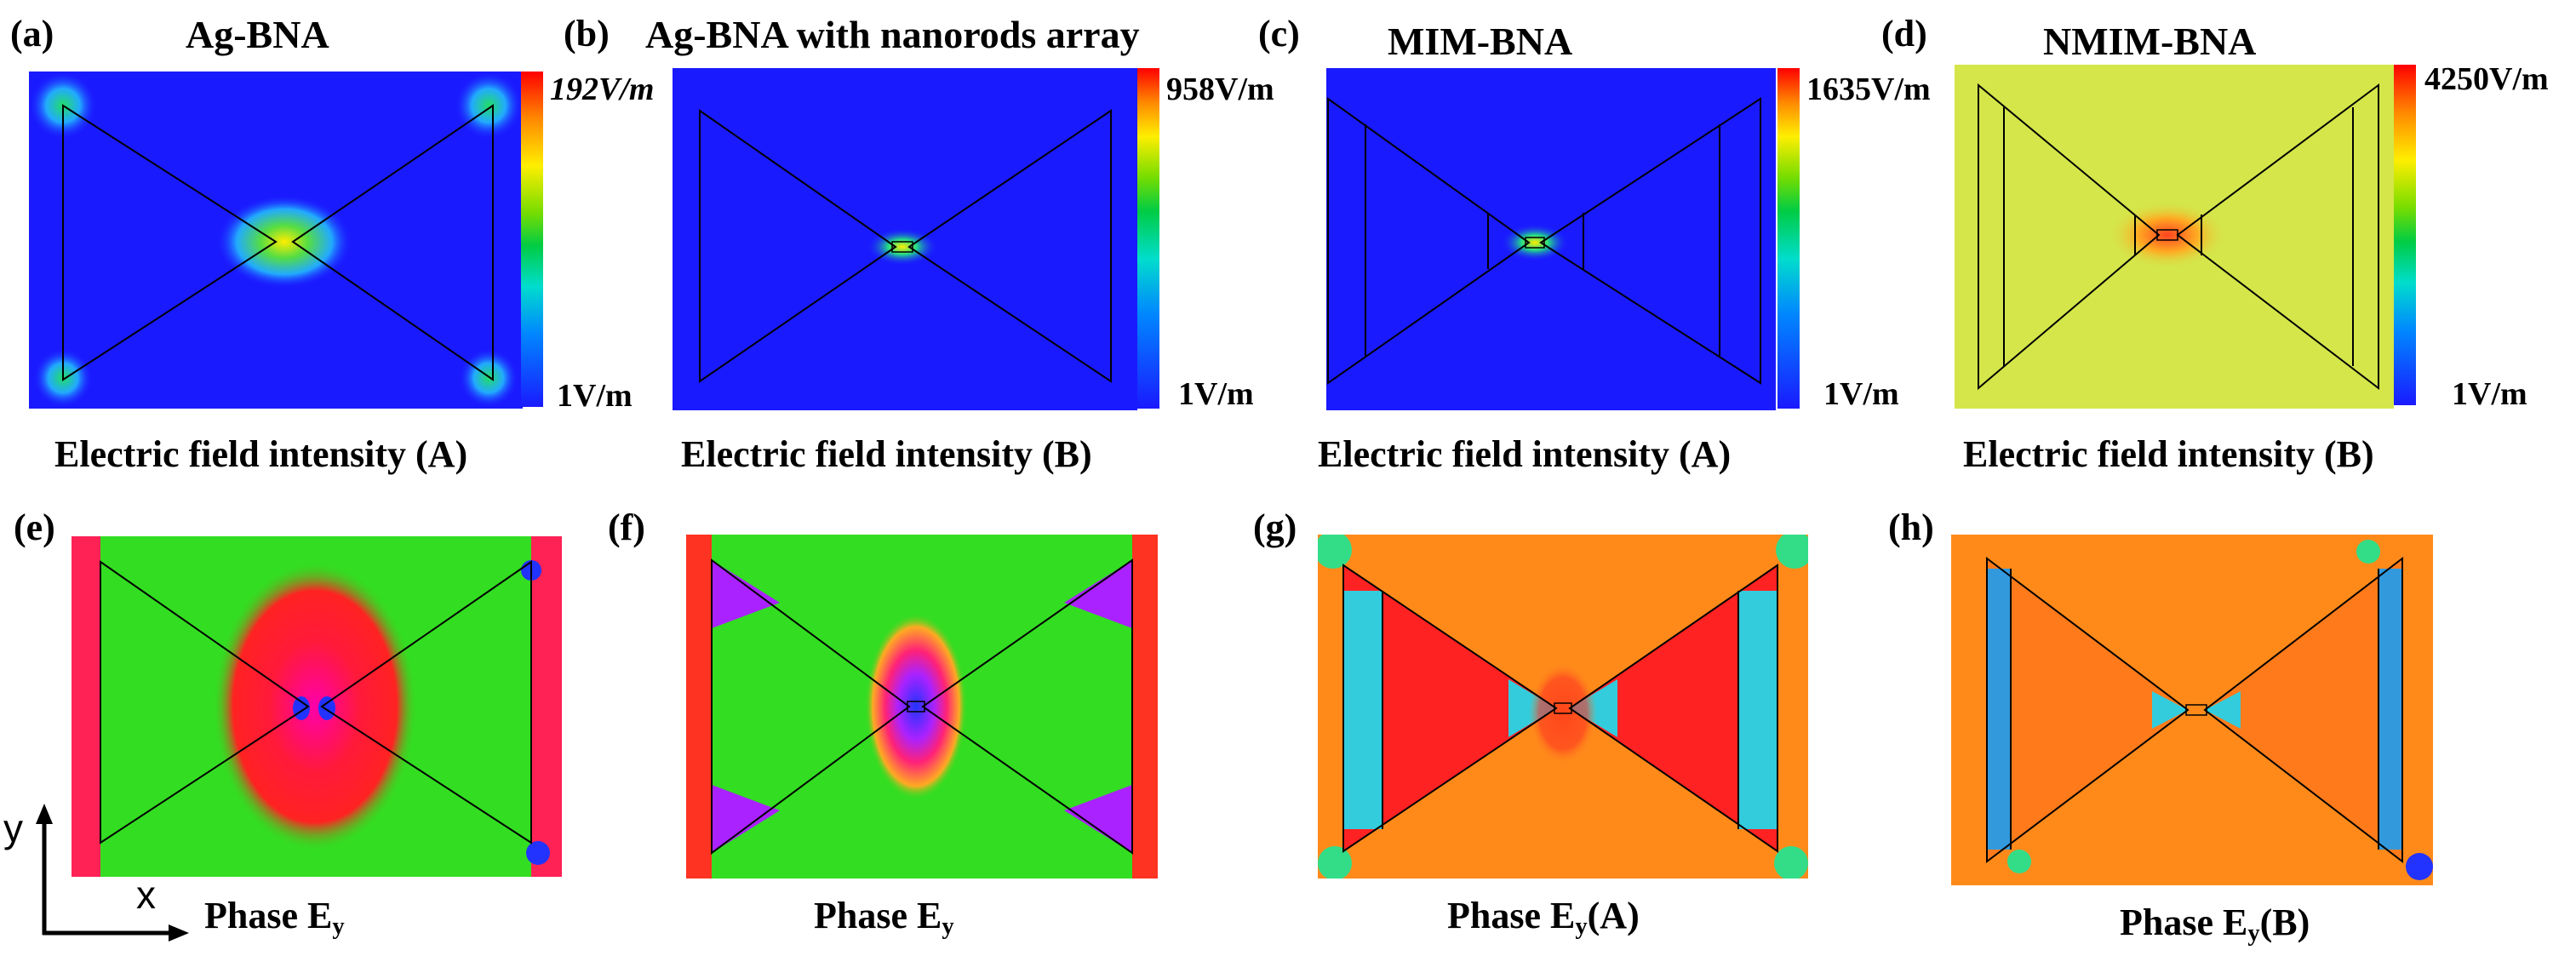 The height and width of the screenshot is (973, 2576). I want to click on panel-g-caption: Phase Ey(A), so click(1544, 918).